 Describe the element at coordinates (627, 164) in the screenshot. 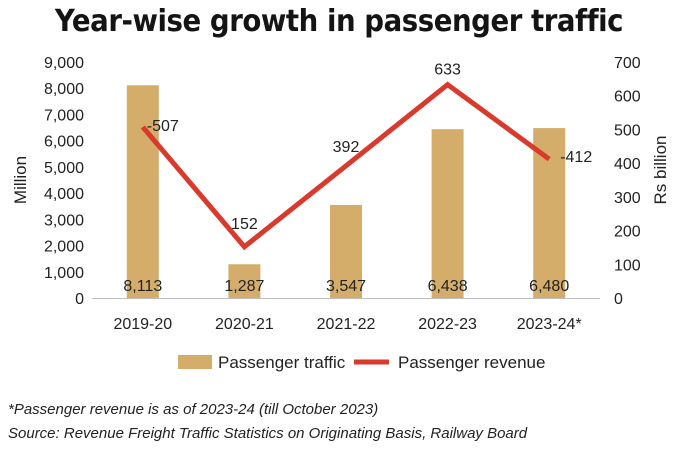

I see `y-right-tick-label: 400` at that location.